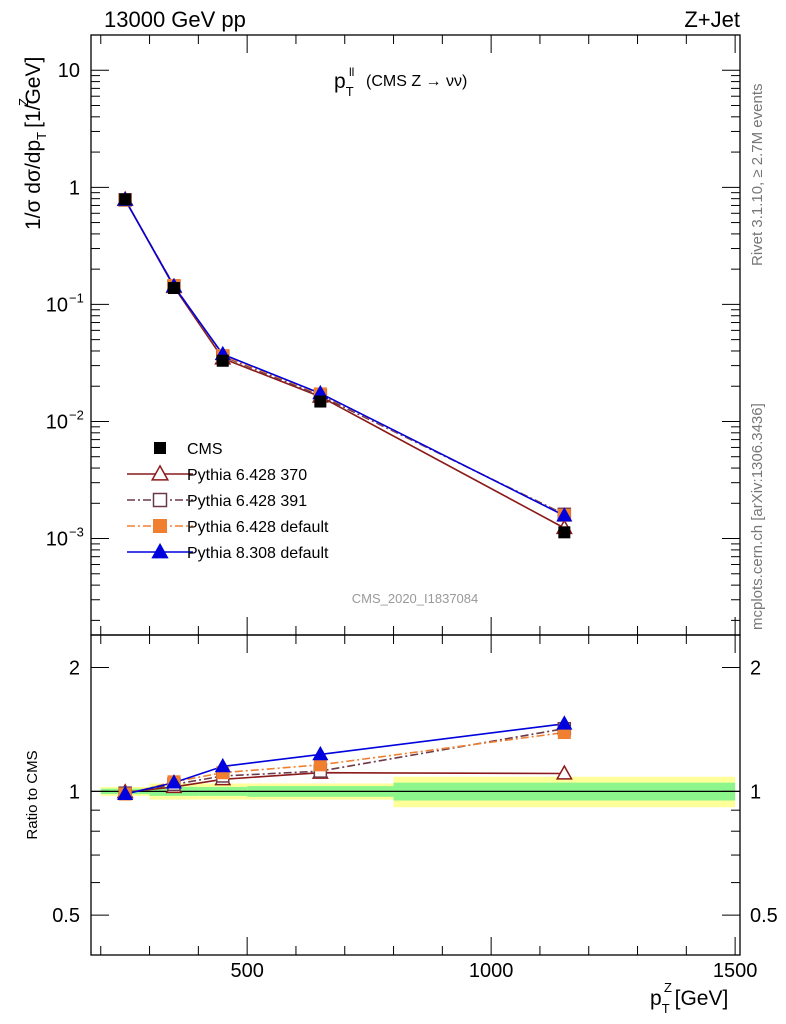  I want to click on plot-title: pT, so click(344, 84).